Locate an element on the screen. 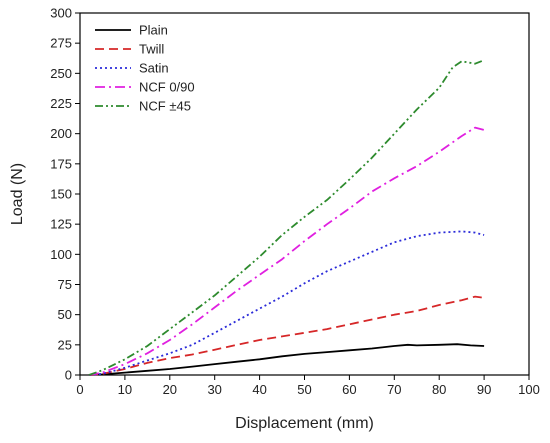 The image size is (550, 443). y-tick-label: 300 is located at coordinates (61, 13).